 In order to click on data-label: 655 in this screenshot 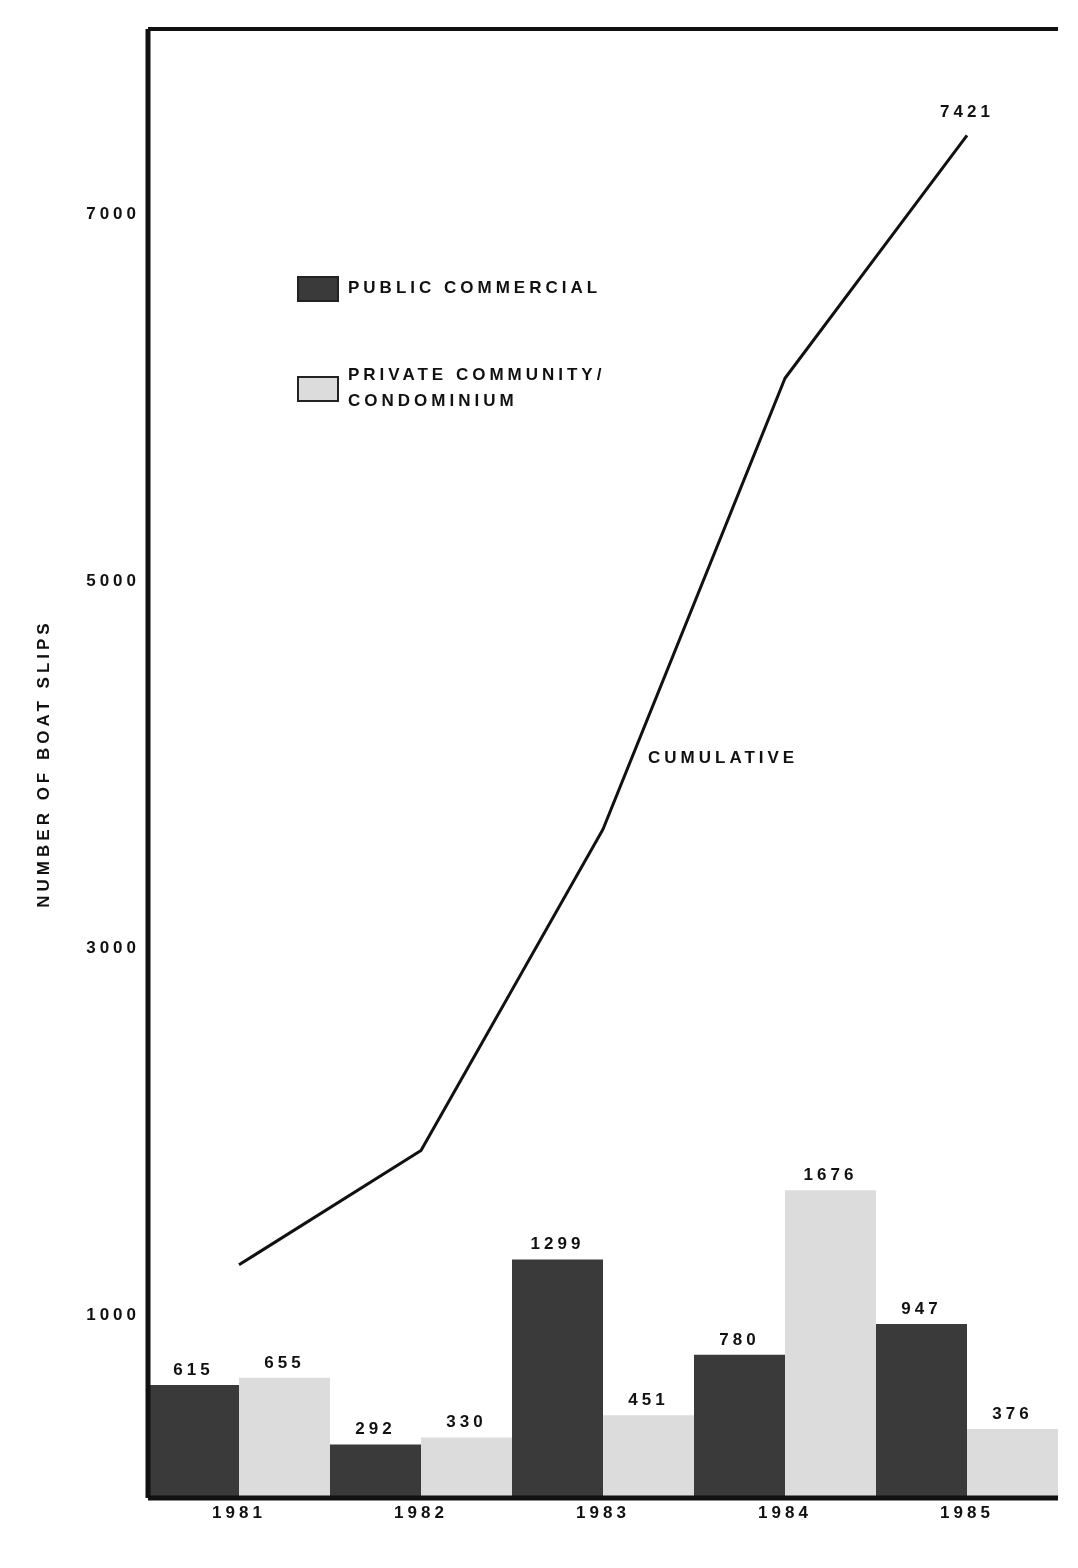, I will do `click(284, 1362)`.